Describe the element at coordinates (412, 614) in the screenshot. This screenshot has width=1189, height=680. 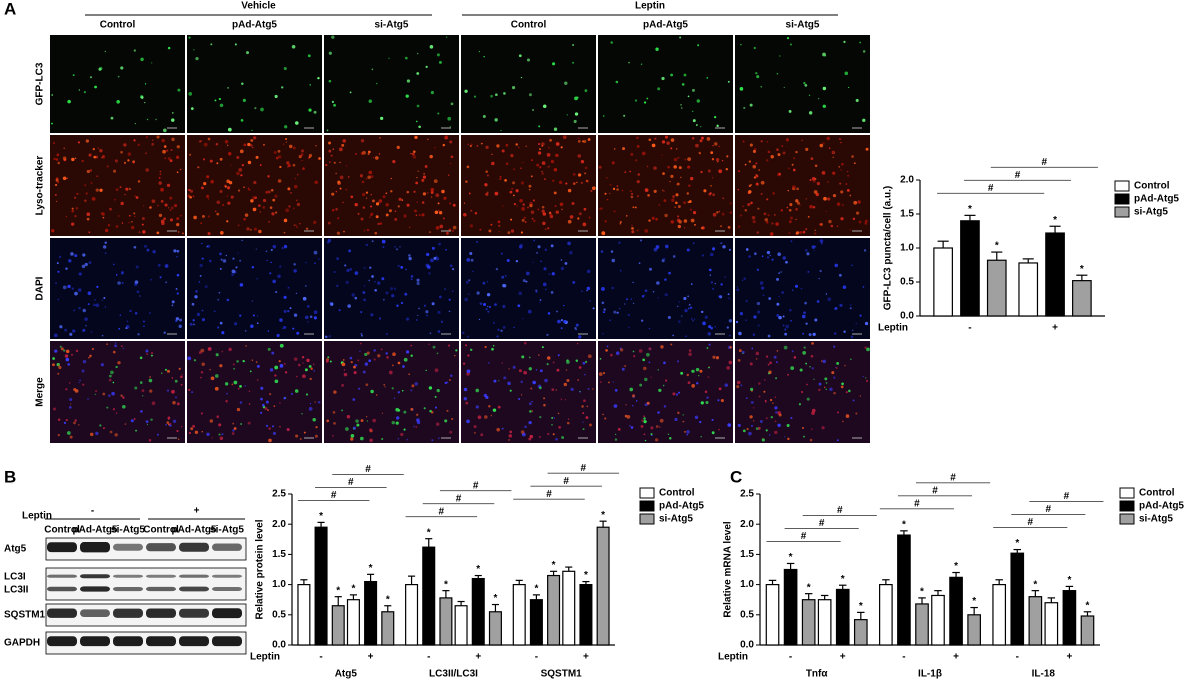
I see `bar` at that location.